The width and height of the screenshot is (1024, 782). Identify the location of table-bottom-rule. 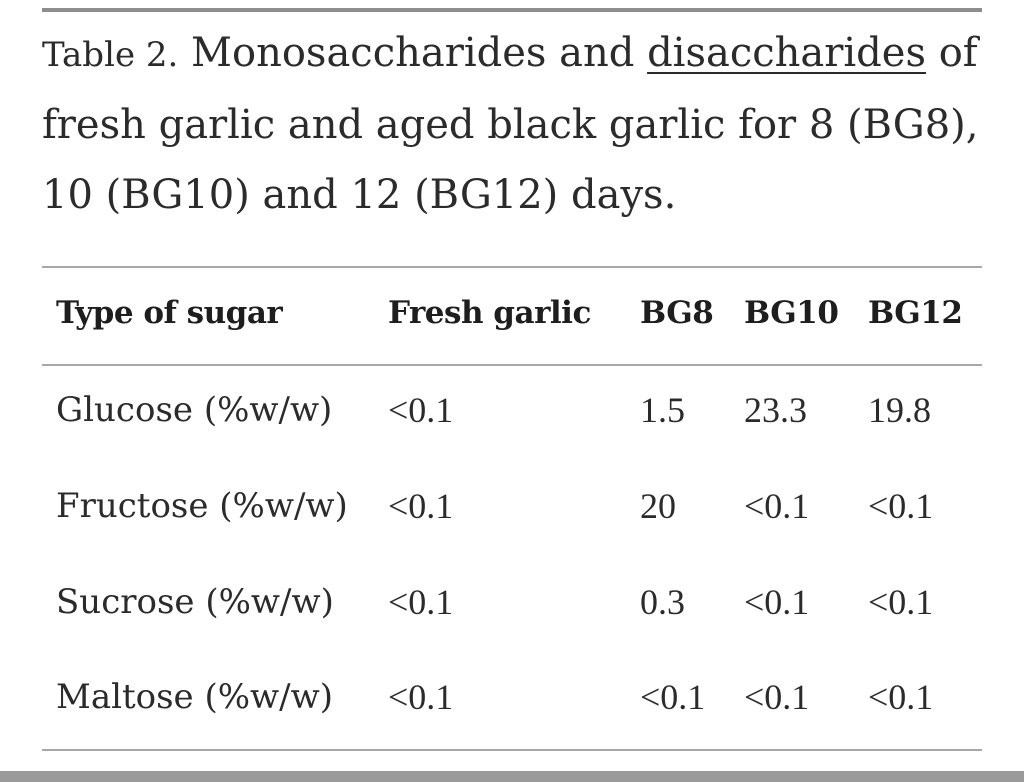
(512, 750).